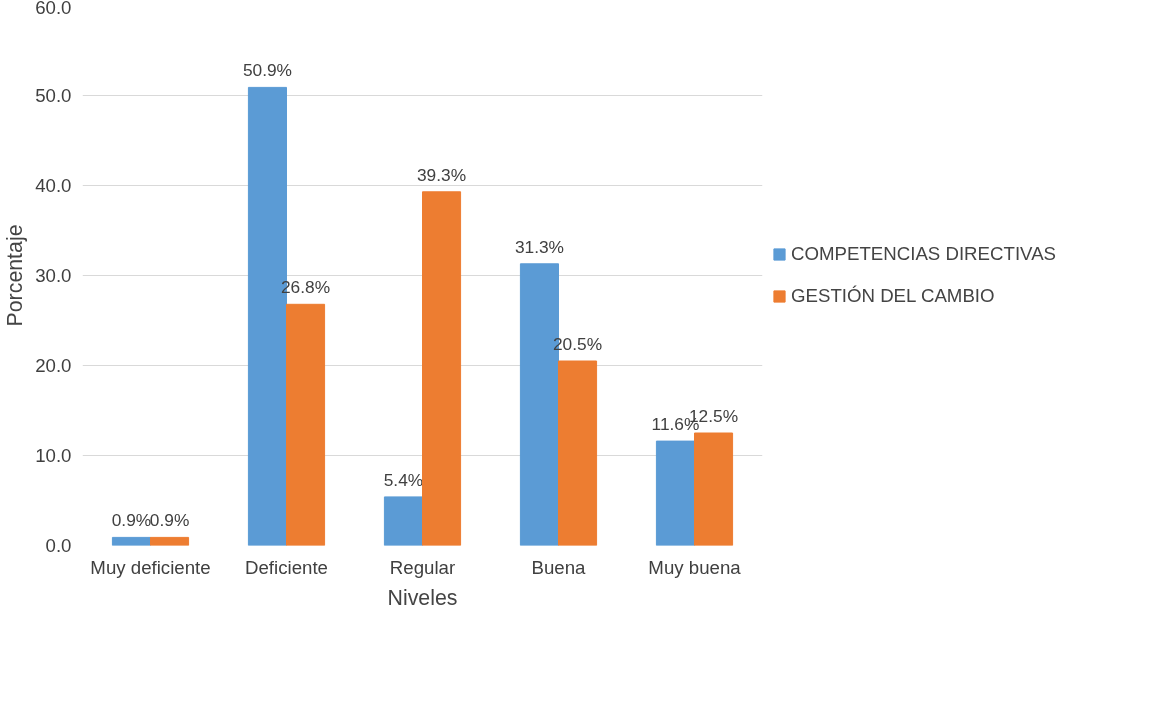  I want to click on legend-label: COMPETENCIAS DIRECTIVAS, so click(924, 254).